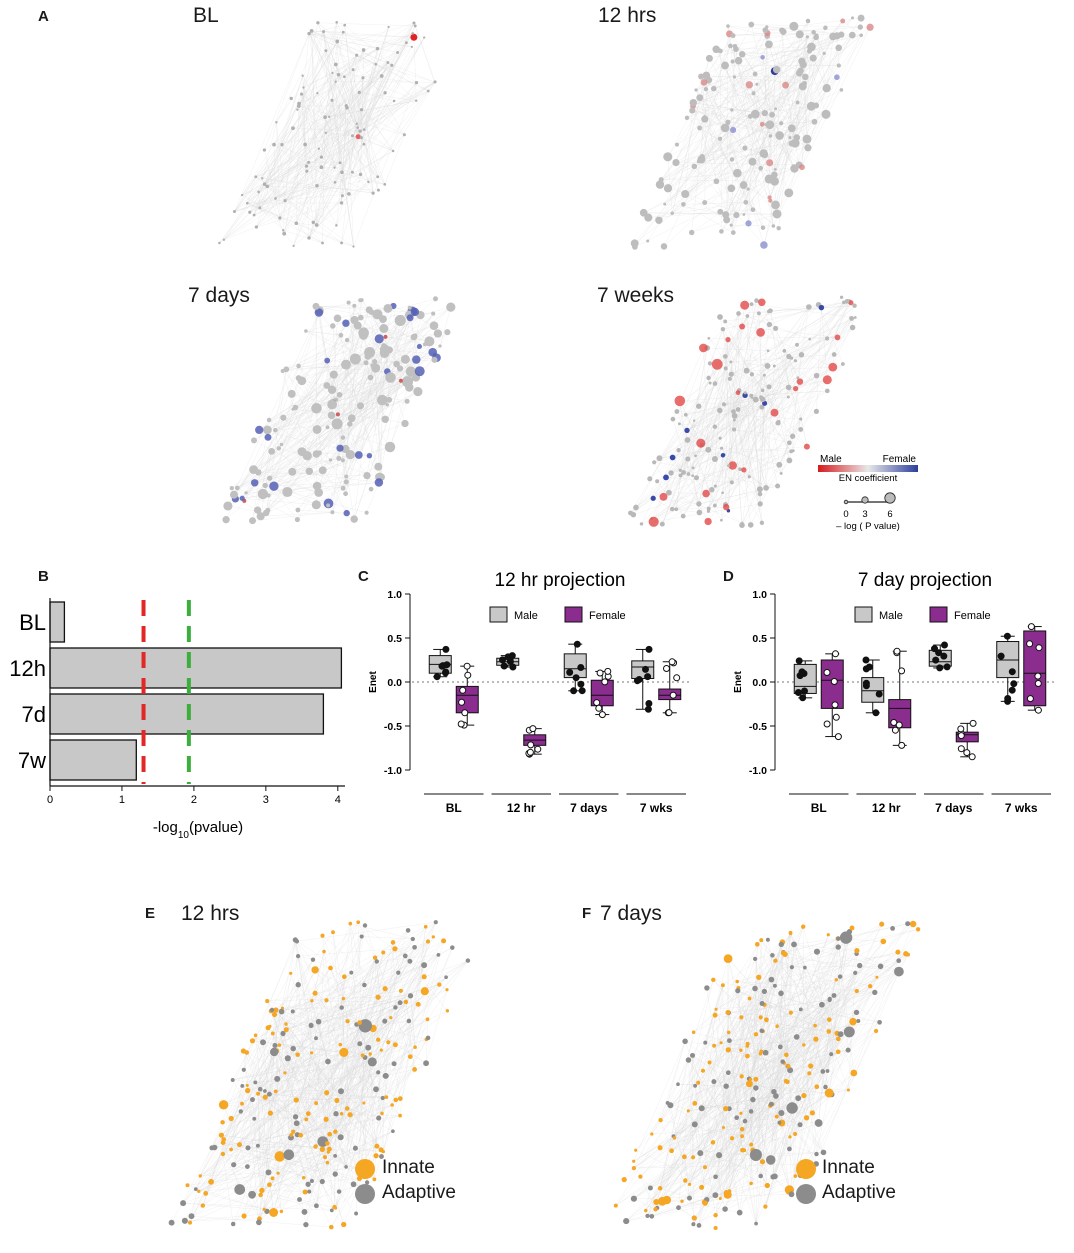 This screenshot has width=1074, height=1253. What do you see at coordinates (868, 526) in the screenshot?
I see `size-title: – log ( P value)` at bounding box center [868, 526].